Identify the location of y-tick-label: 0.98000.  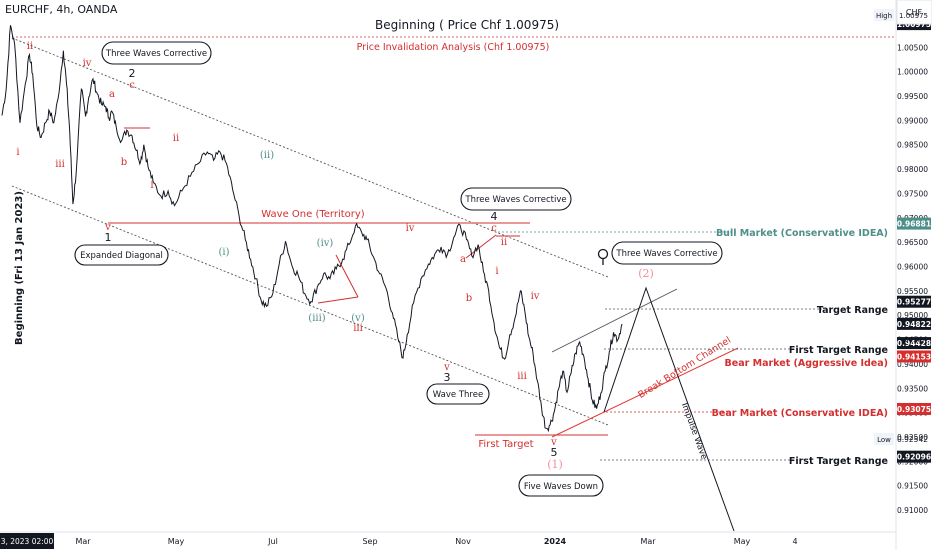
(912, 169).